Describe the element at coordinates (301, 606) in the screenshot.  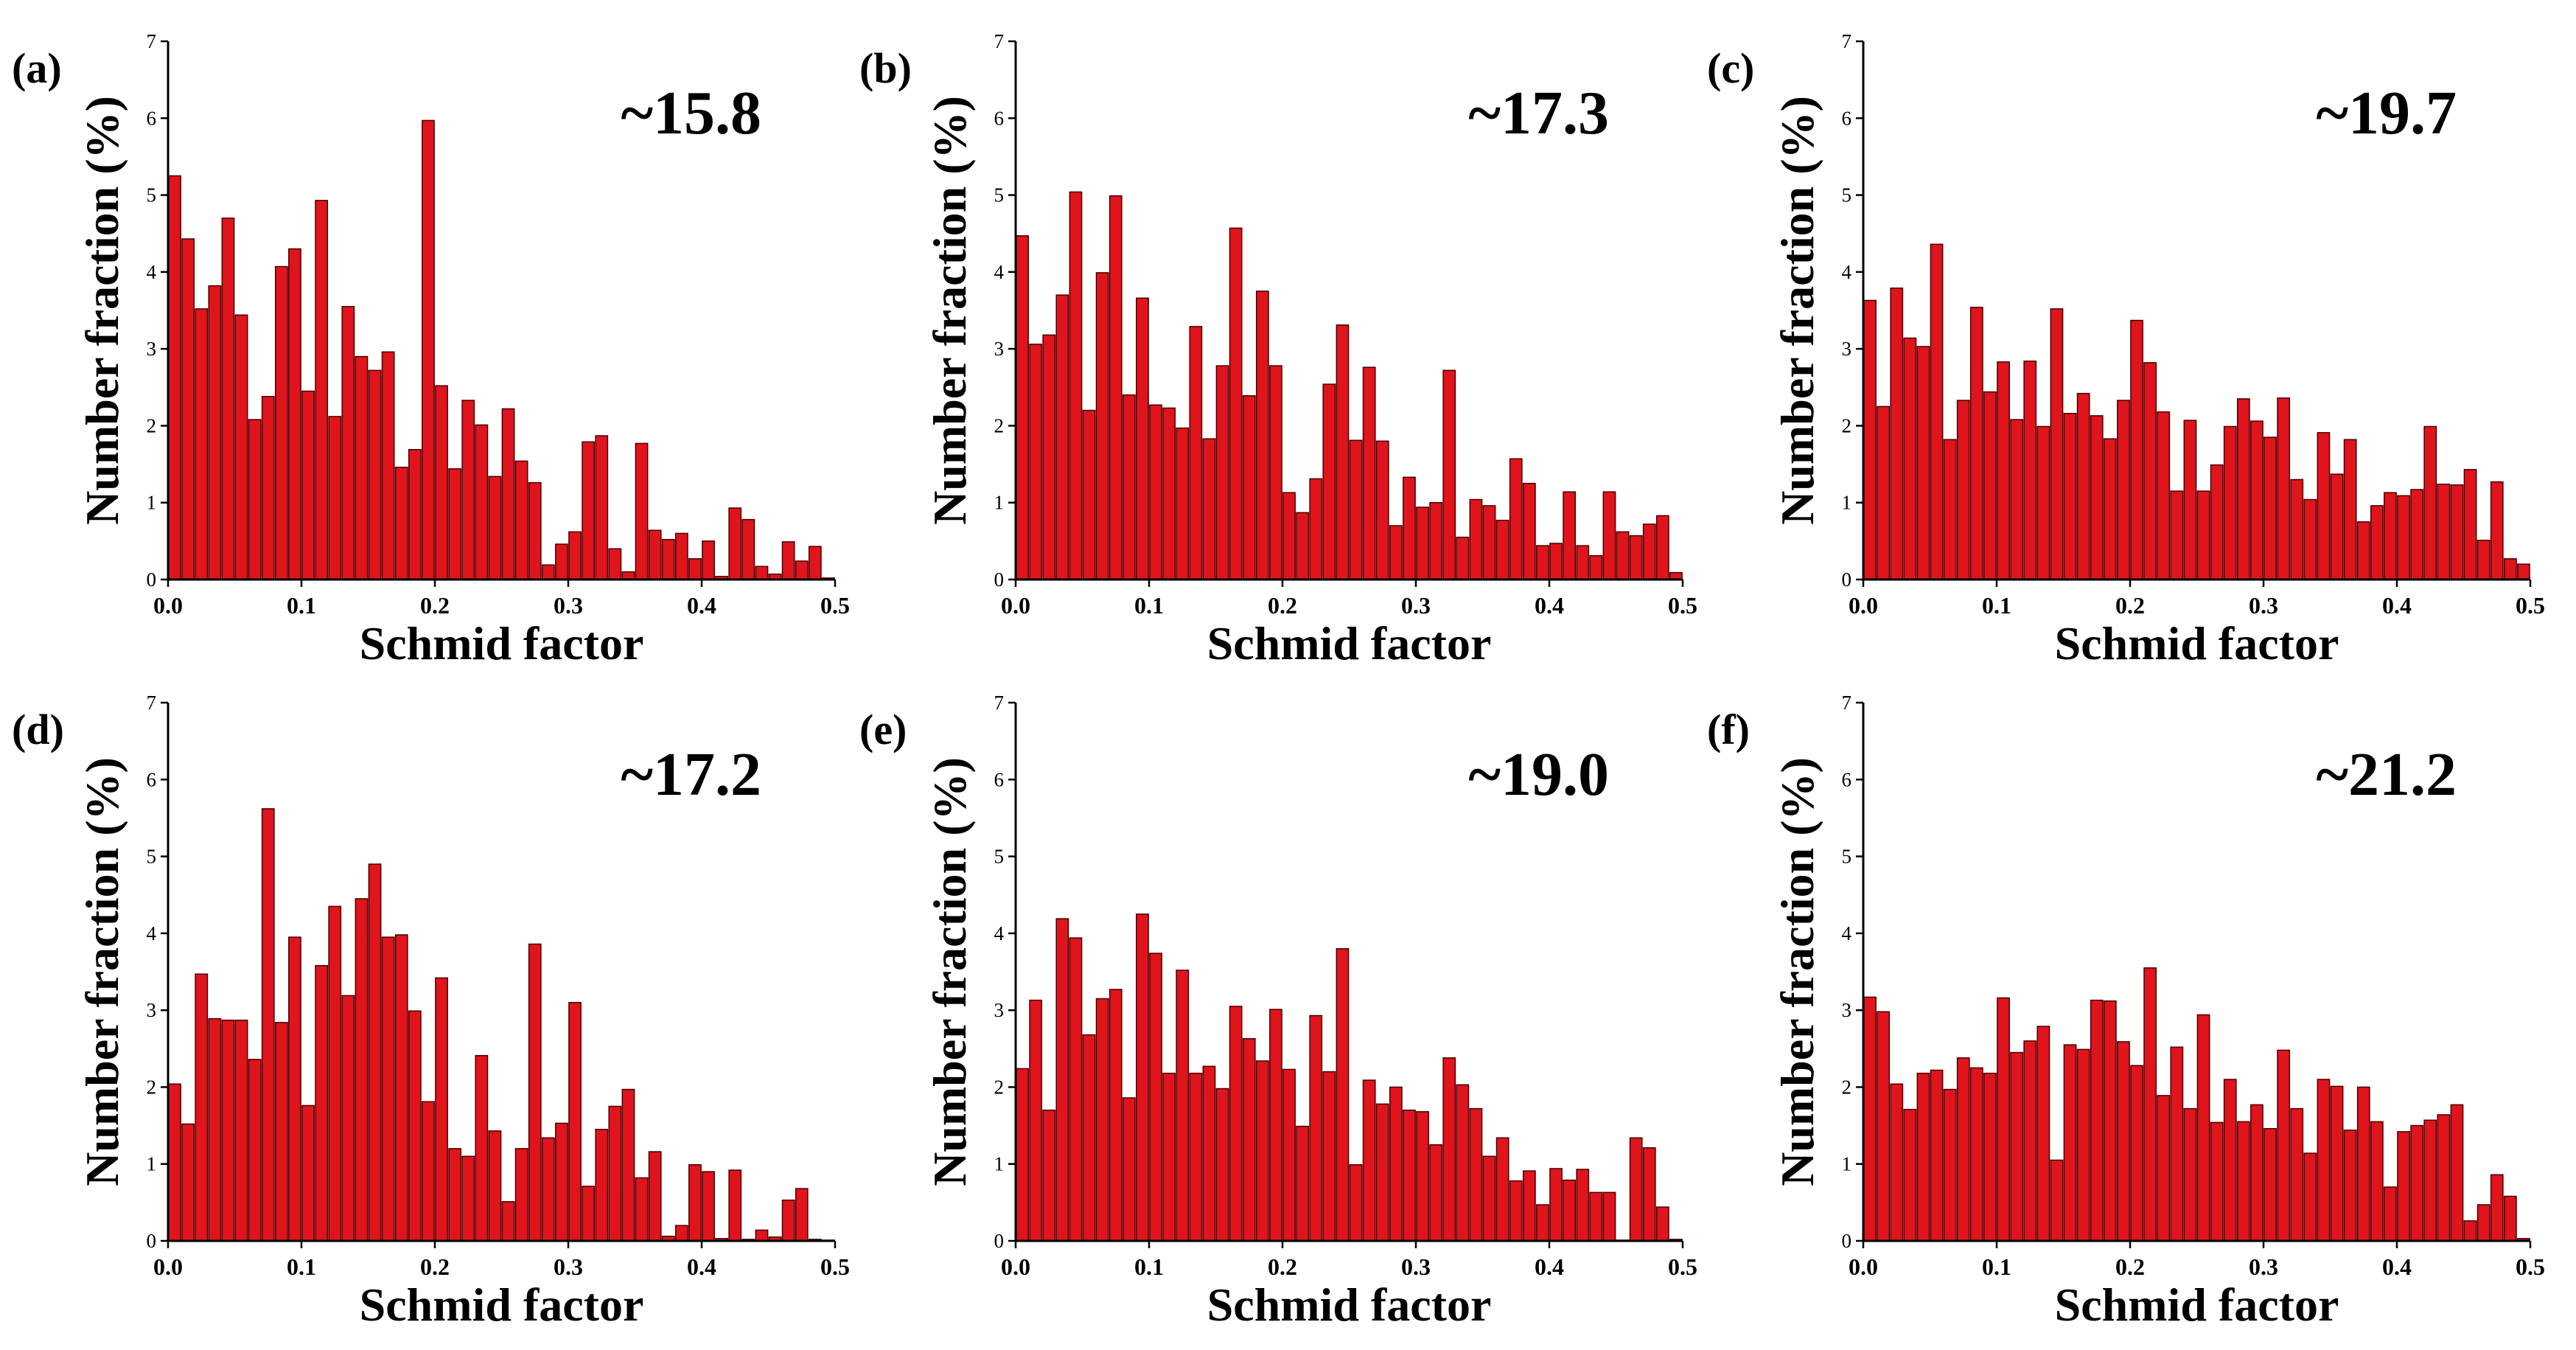
I see `x-tick-label: 0.1` at that location.